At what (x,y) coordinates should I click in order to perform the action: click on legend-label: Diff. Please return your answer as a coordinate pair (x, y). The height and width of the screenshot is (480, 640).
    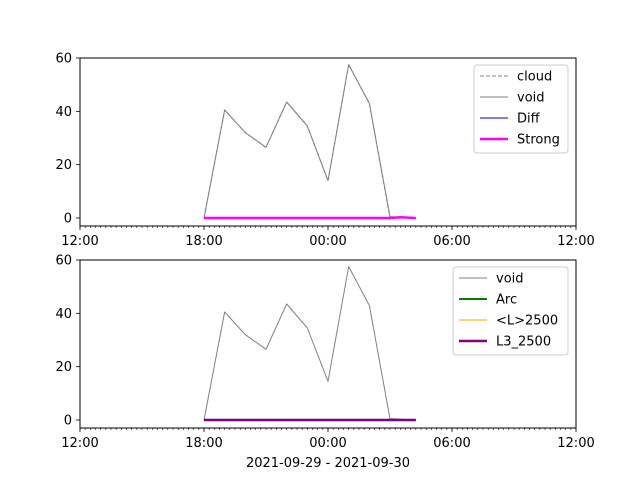
    Looking at the image, I should click on (529, 119).